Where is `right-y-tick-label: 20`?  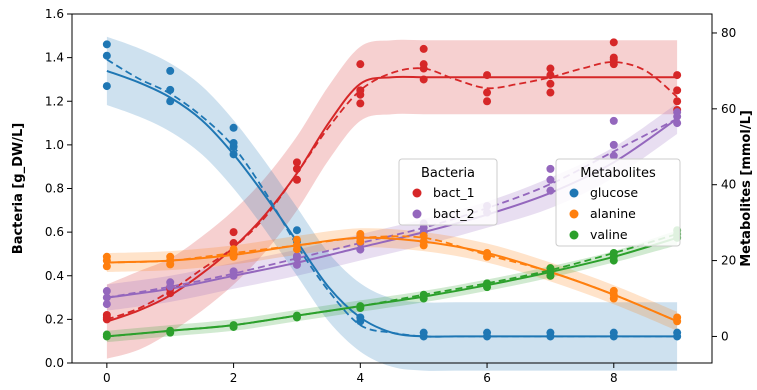 right-y-tick-label: 20 is located at coordinates (728, 261).